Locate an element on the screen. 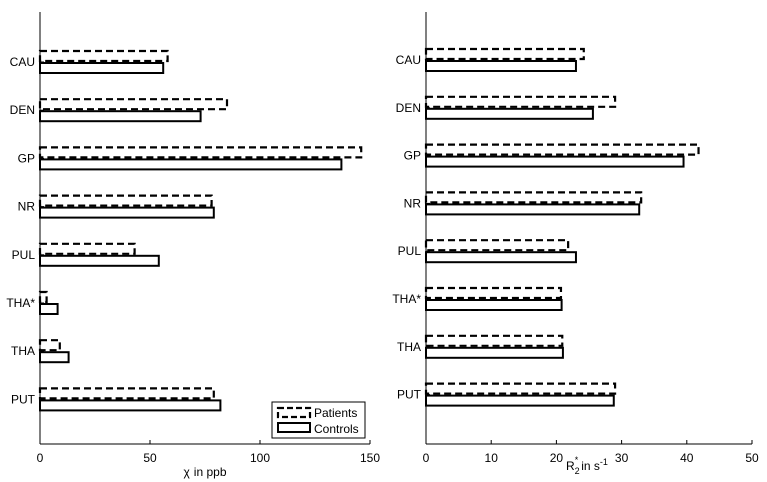 Image resolution: width=767 pixels, height=482 pixels. x-axis-label-sup: * is located at coordinates (577, 460).